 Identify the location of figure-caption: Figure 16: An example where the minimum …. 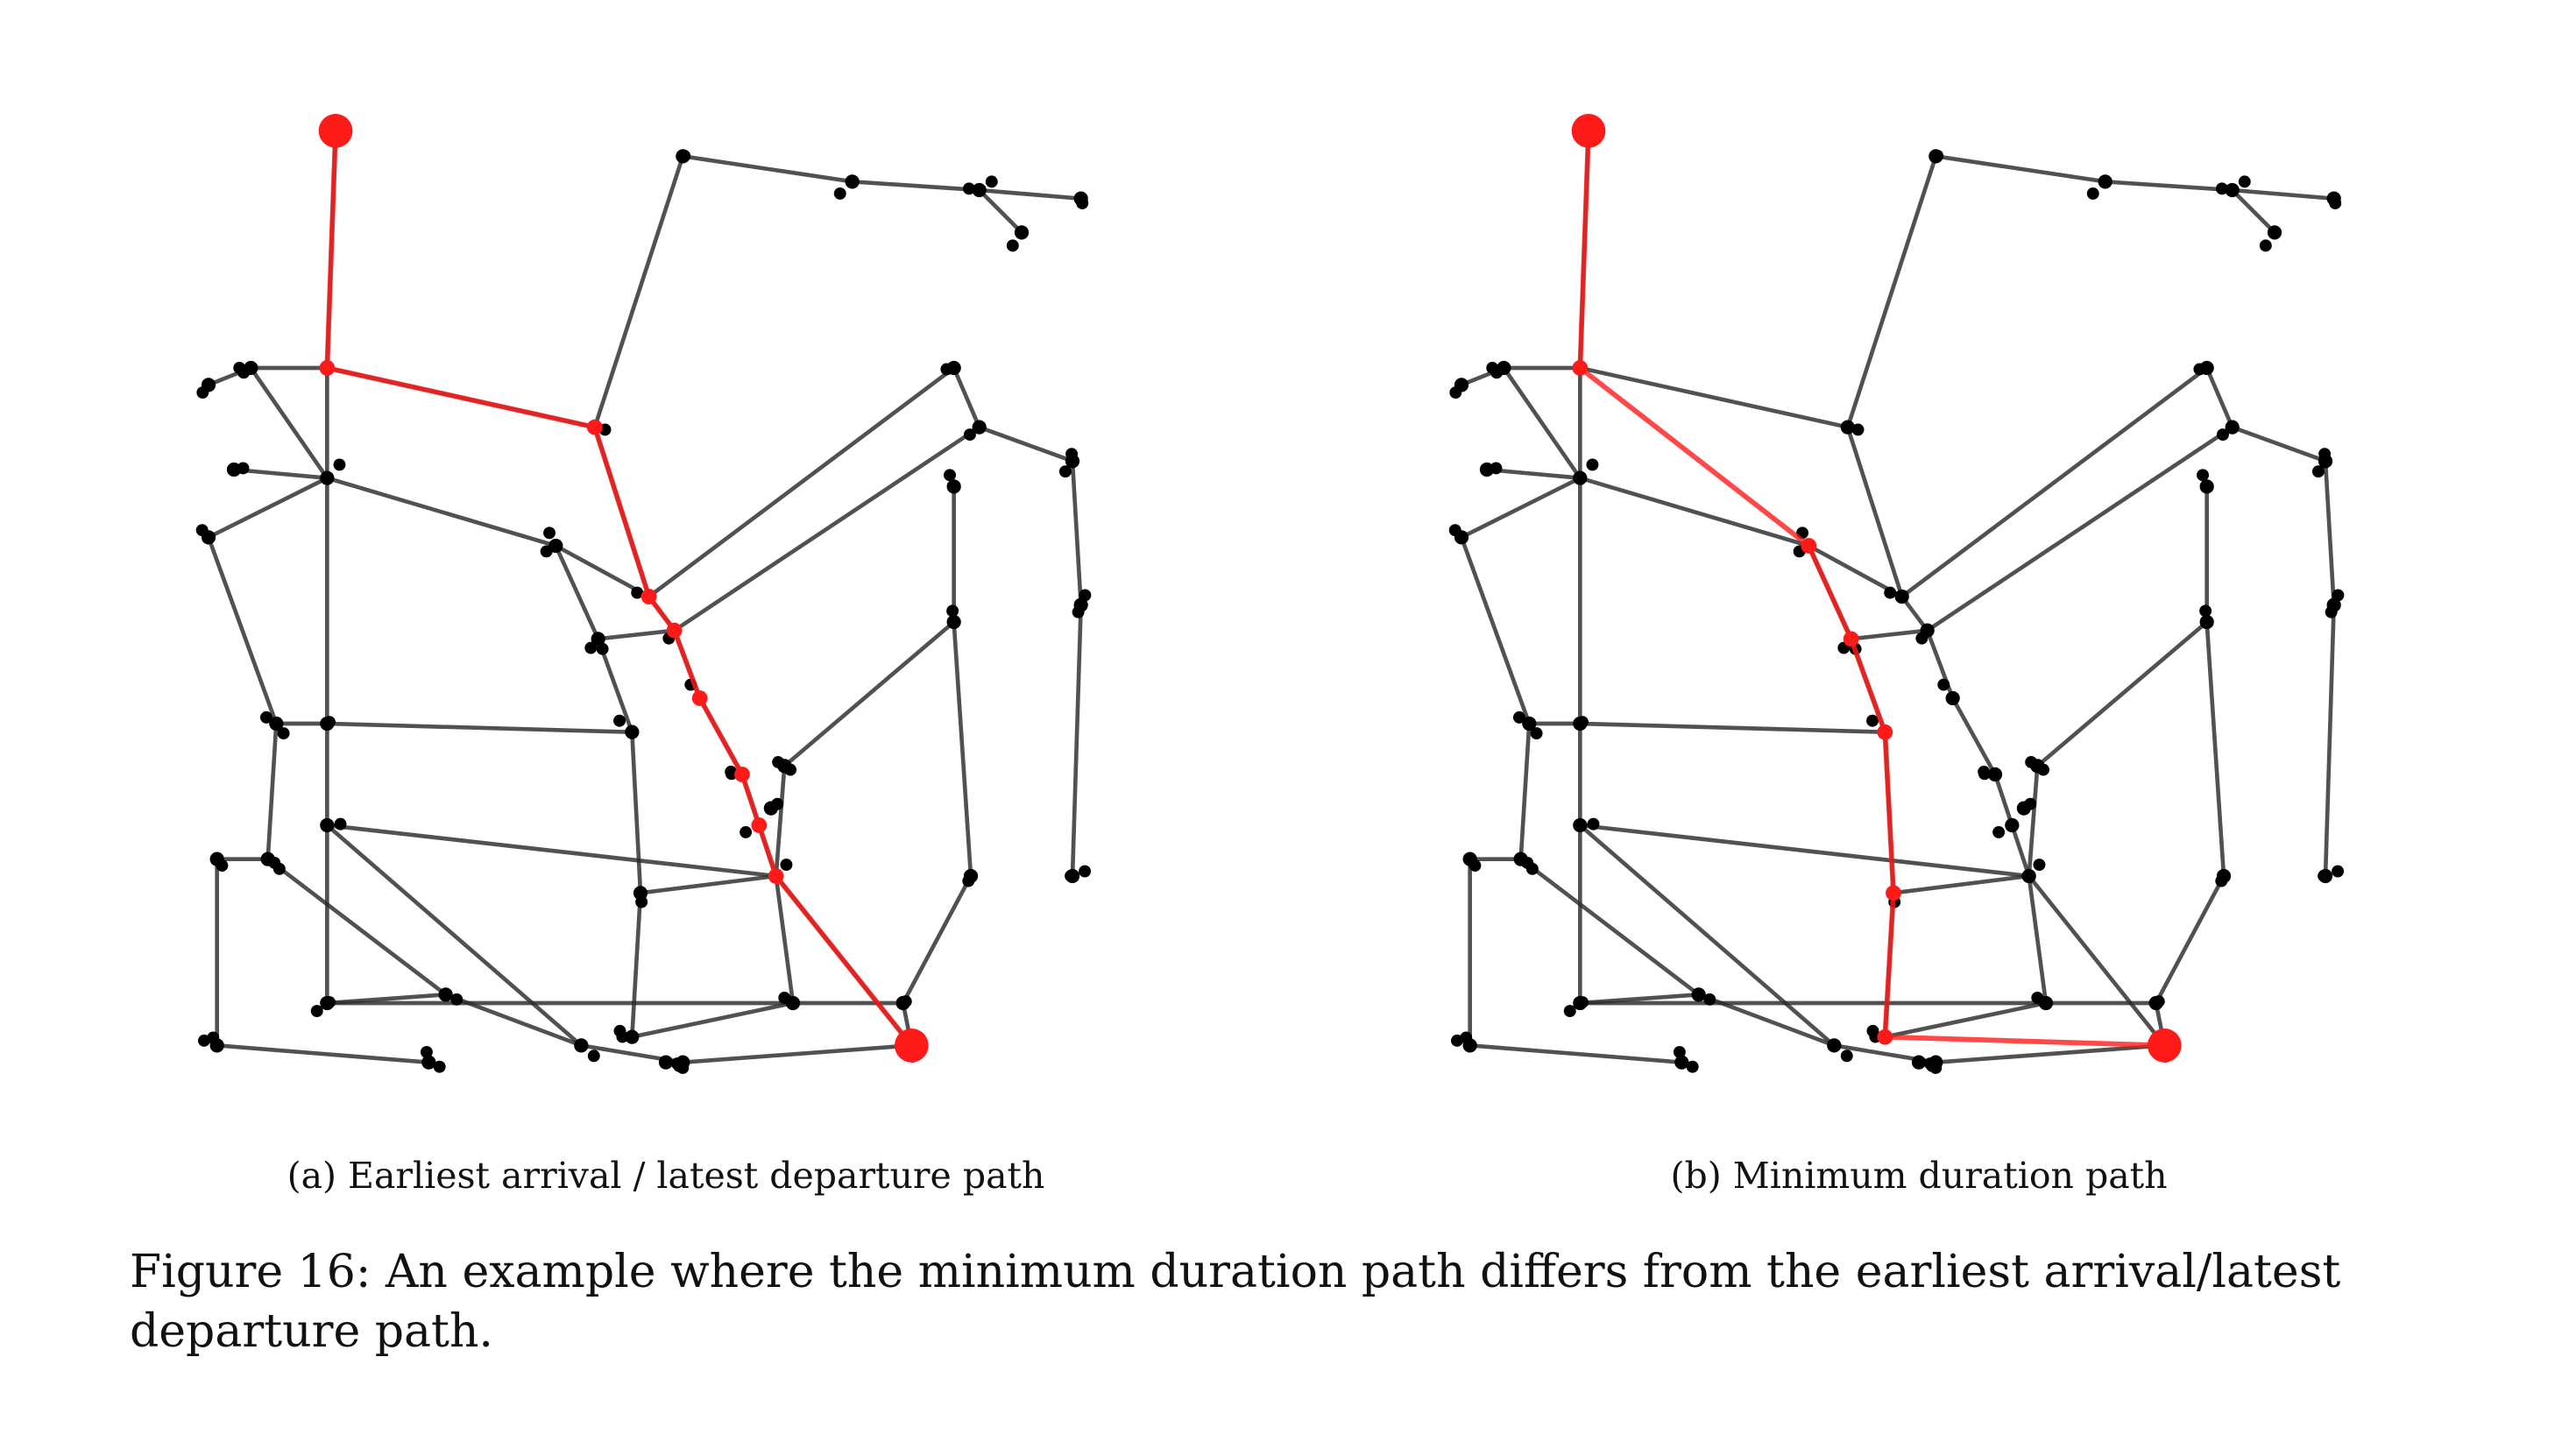
(1304, 1301).